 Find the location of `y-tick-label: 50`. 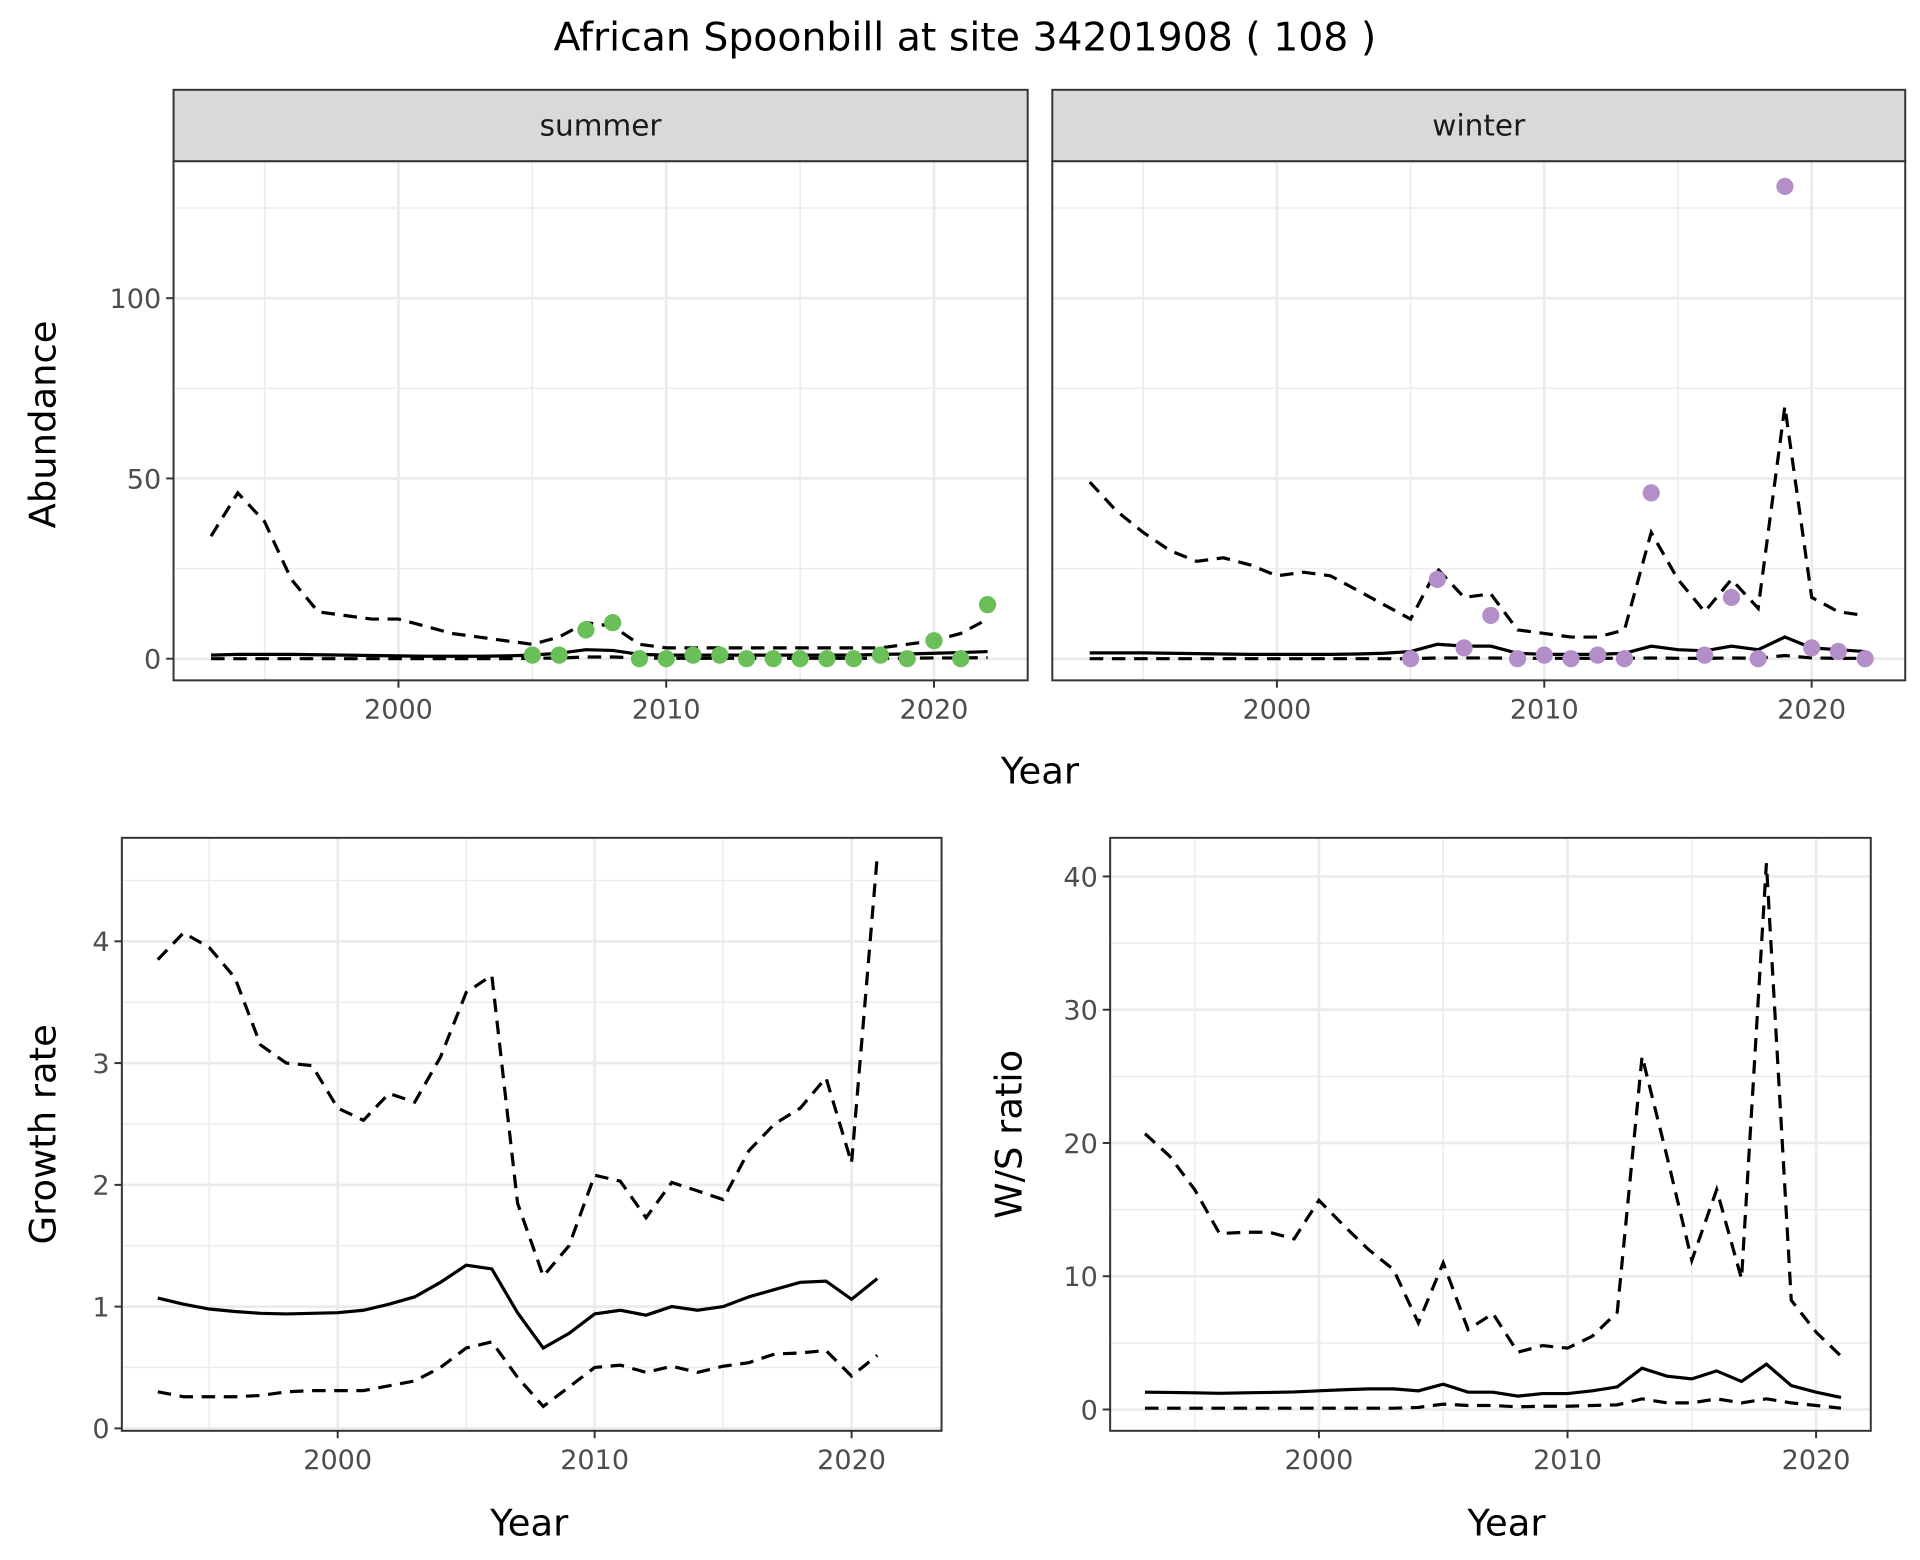

y-tick-label: 50 is located at coordinates (144, 479).